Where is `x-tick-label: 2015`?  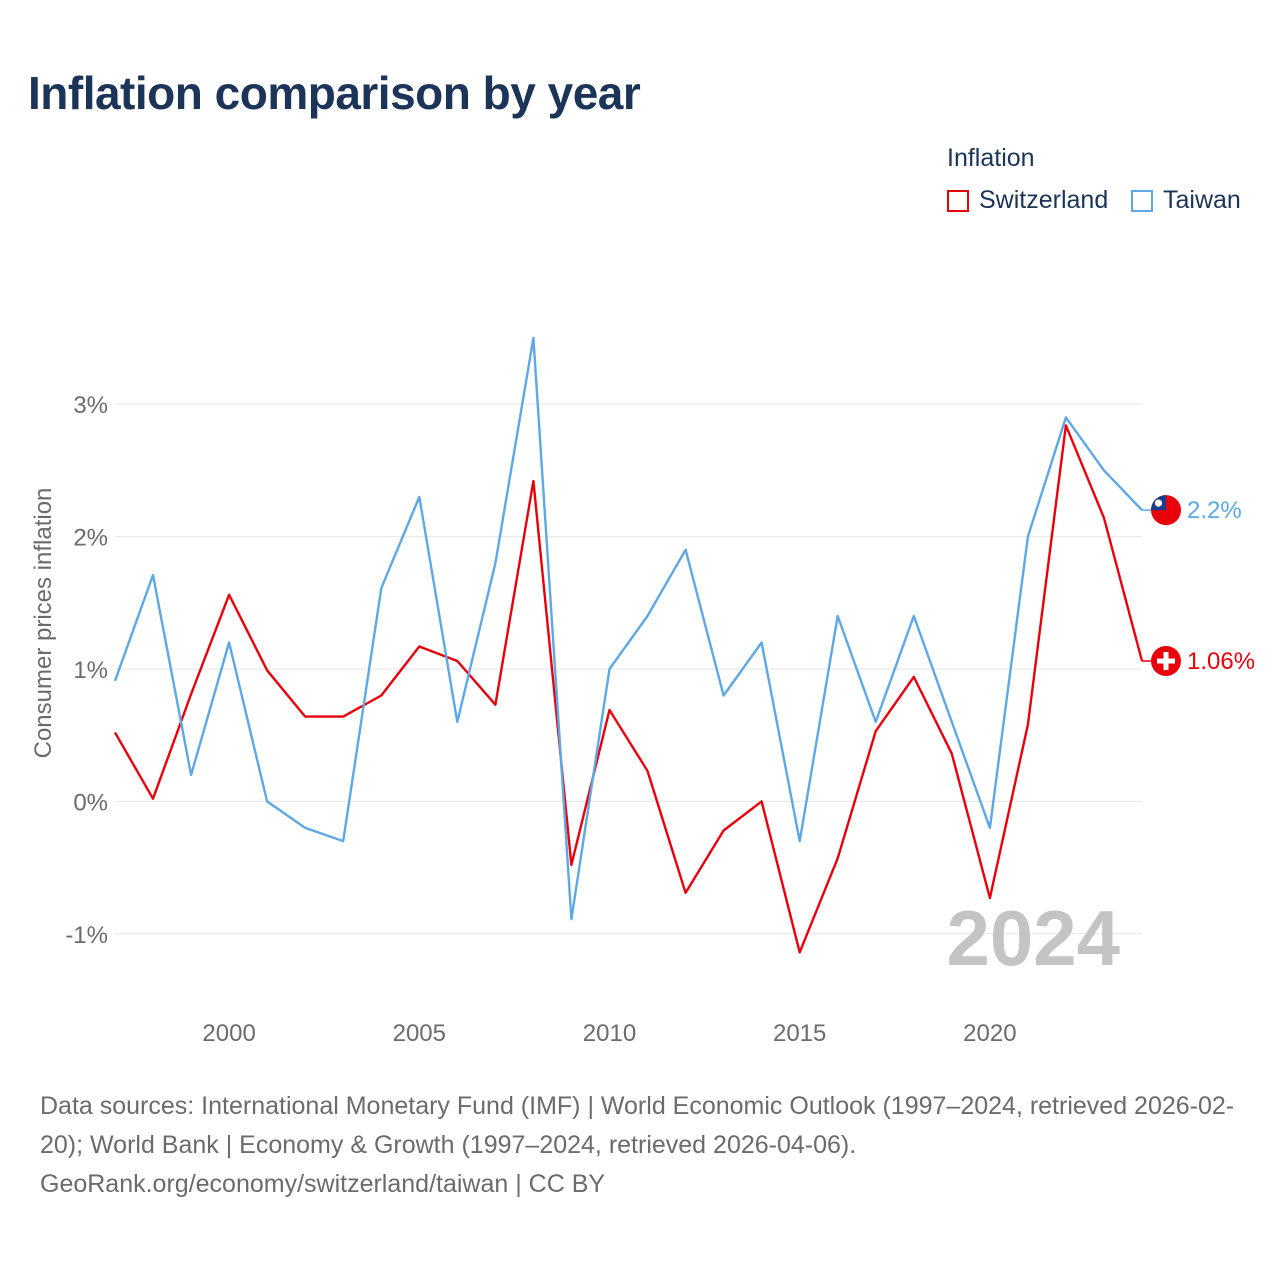
x-tick-label: 2015 is located at coordinates (799, 1033).